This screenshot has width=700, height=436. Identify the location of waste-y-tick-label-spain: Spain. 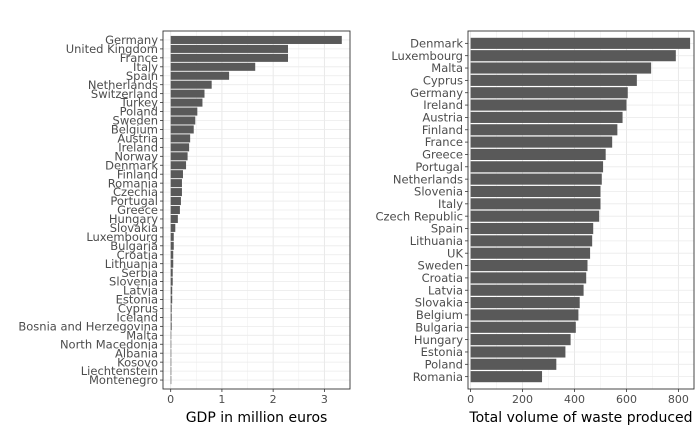
(447, 229).